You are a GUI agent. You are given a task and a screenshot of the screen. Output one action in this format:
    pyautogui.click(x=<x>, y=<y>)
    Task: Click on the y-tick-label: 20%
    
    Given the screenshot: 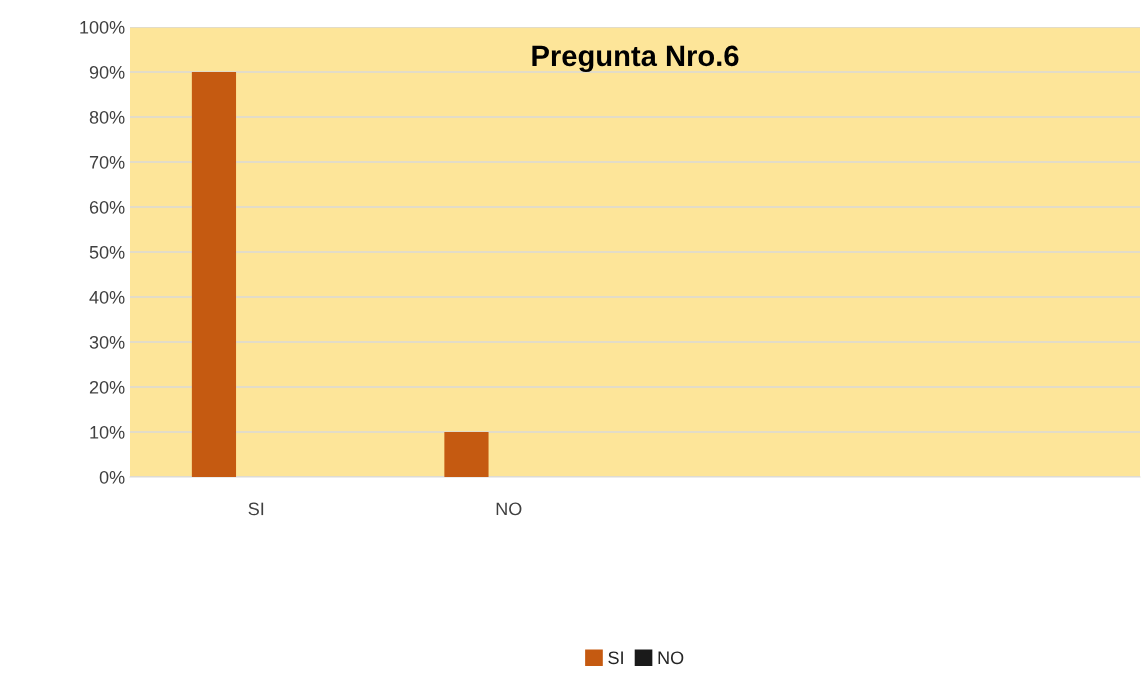 What is the action you would take?
    pyautogui.click(x=107, y=387)
    